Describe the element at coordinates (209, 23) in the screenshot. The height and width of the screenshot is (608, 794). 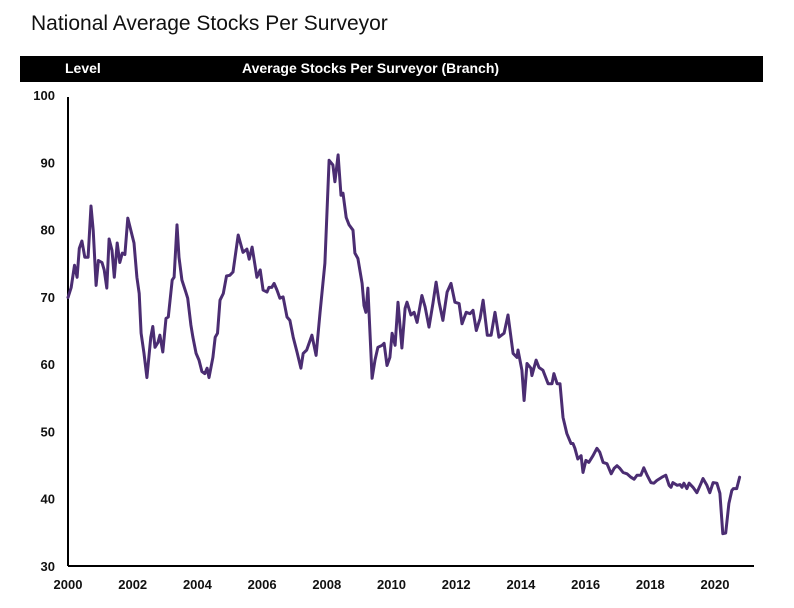
I see `page-title: National Average Stocks Per Surveyor` at that location.